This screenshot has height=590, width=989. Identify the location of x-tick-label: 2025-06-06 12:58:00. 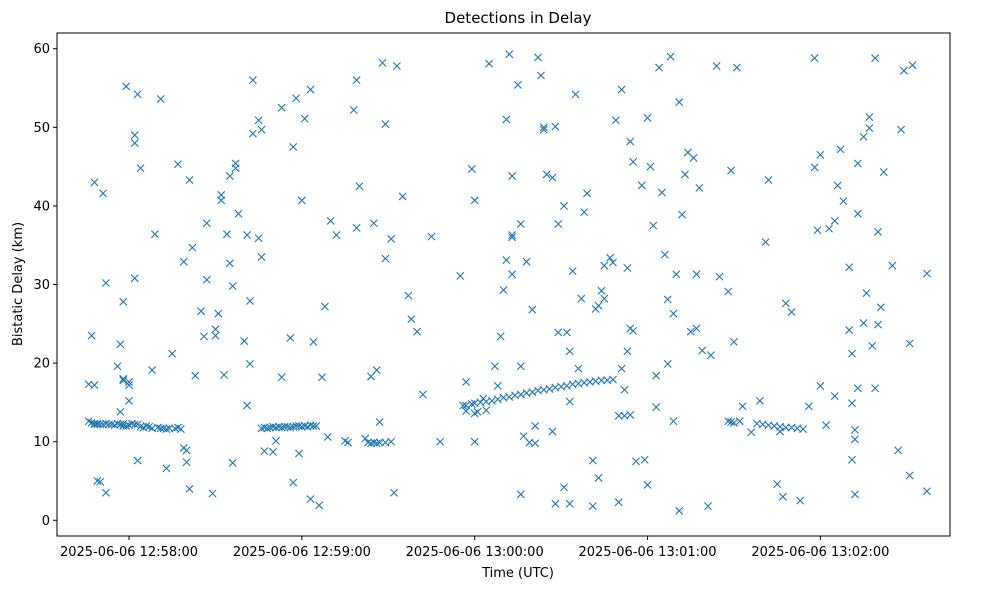
(129, 552).